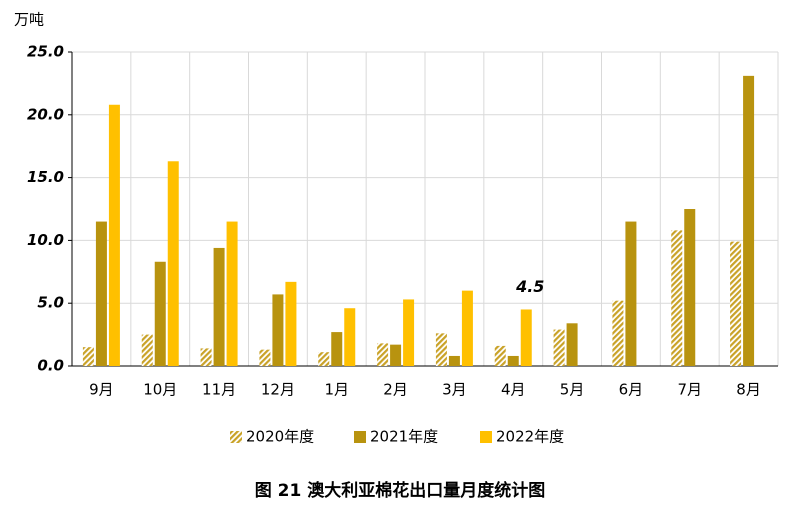 Image resolution: width=800 pixels, height=512 pixels. I want to click on y-tick-label: 0.0, so click(50, 366).